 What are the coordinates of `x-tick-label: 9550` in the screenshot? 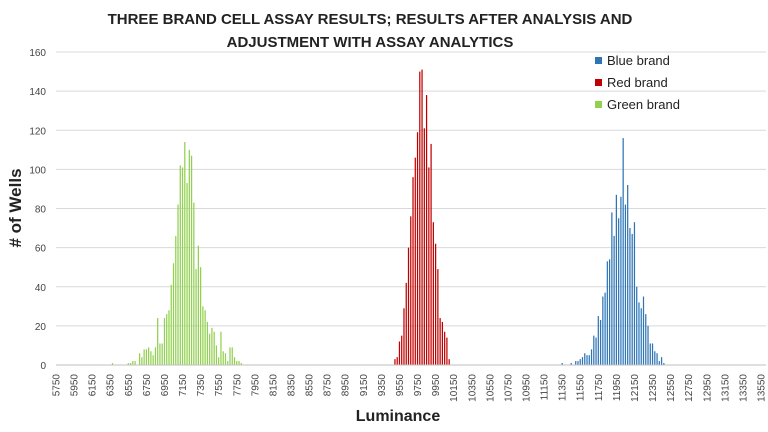 It's located at (400, 385).